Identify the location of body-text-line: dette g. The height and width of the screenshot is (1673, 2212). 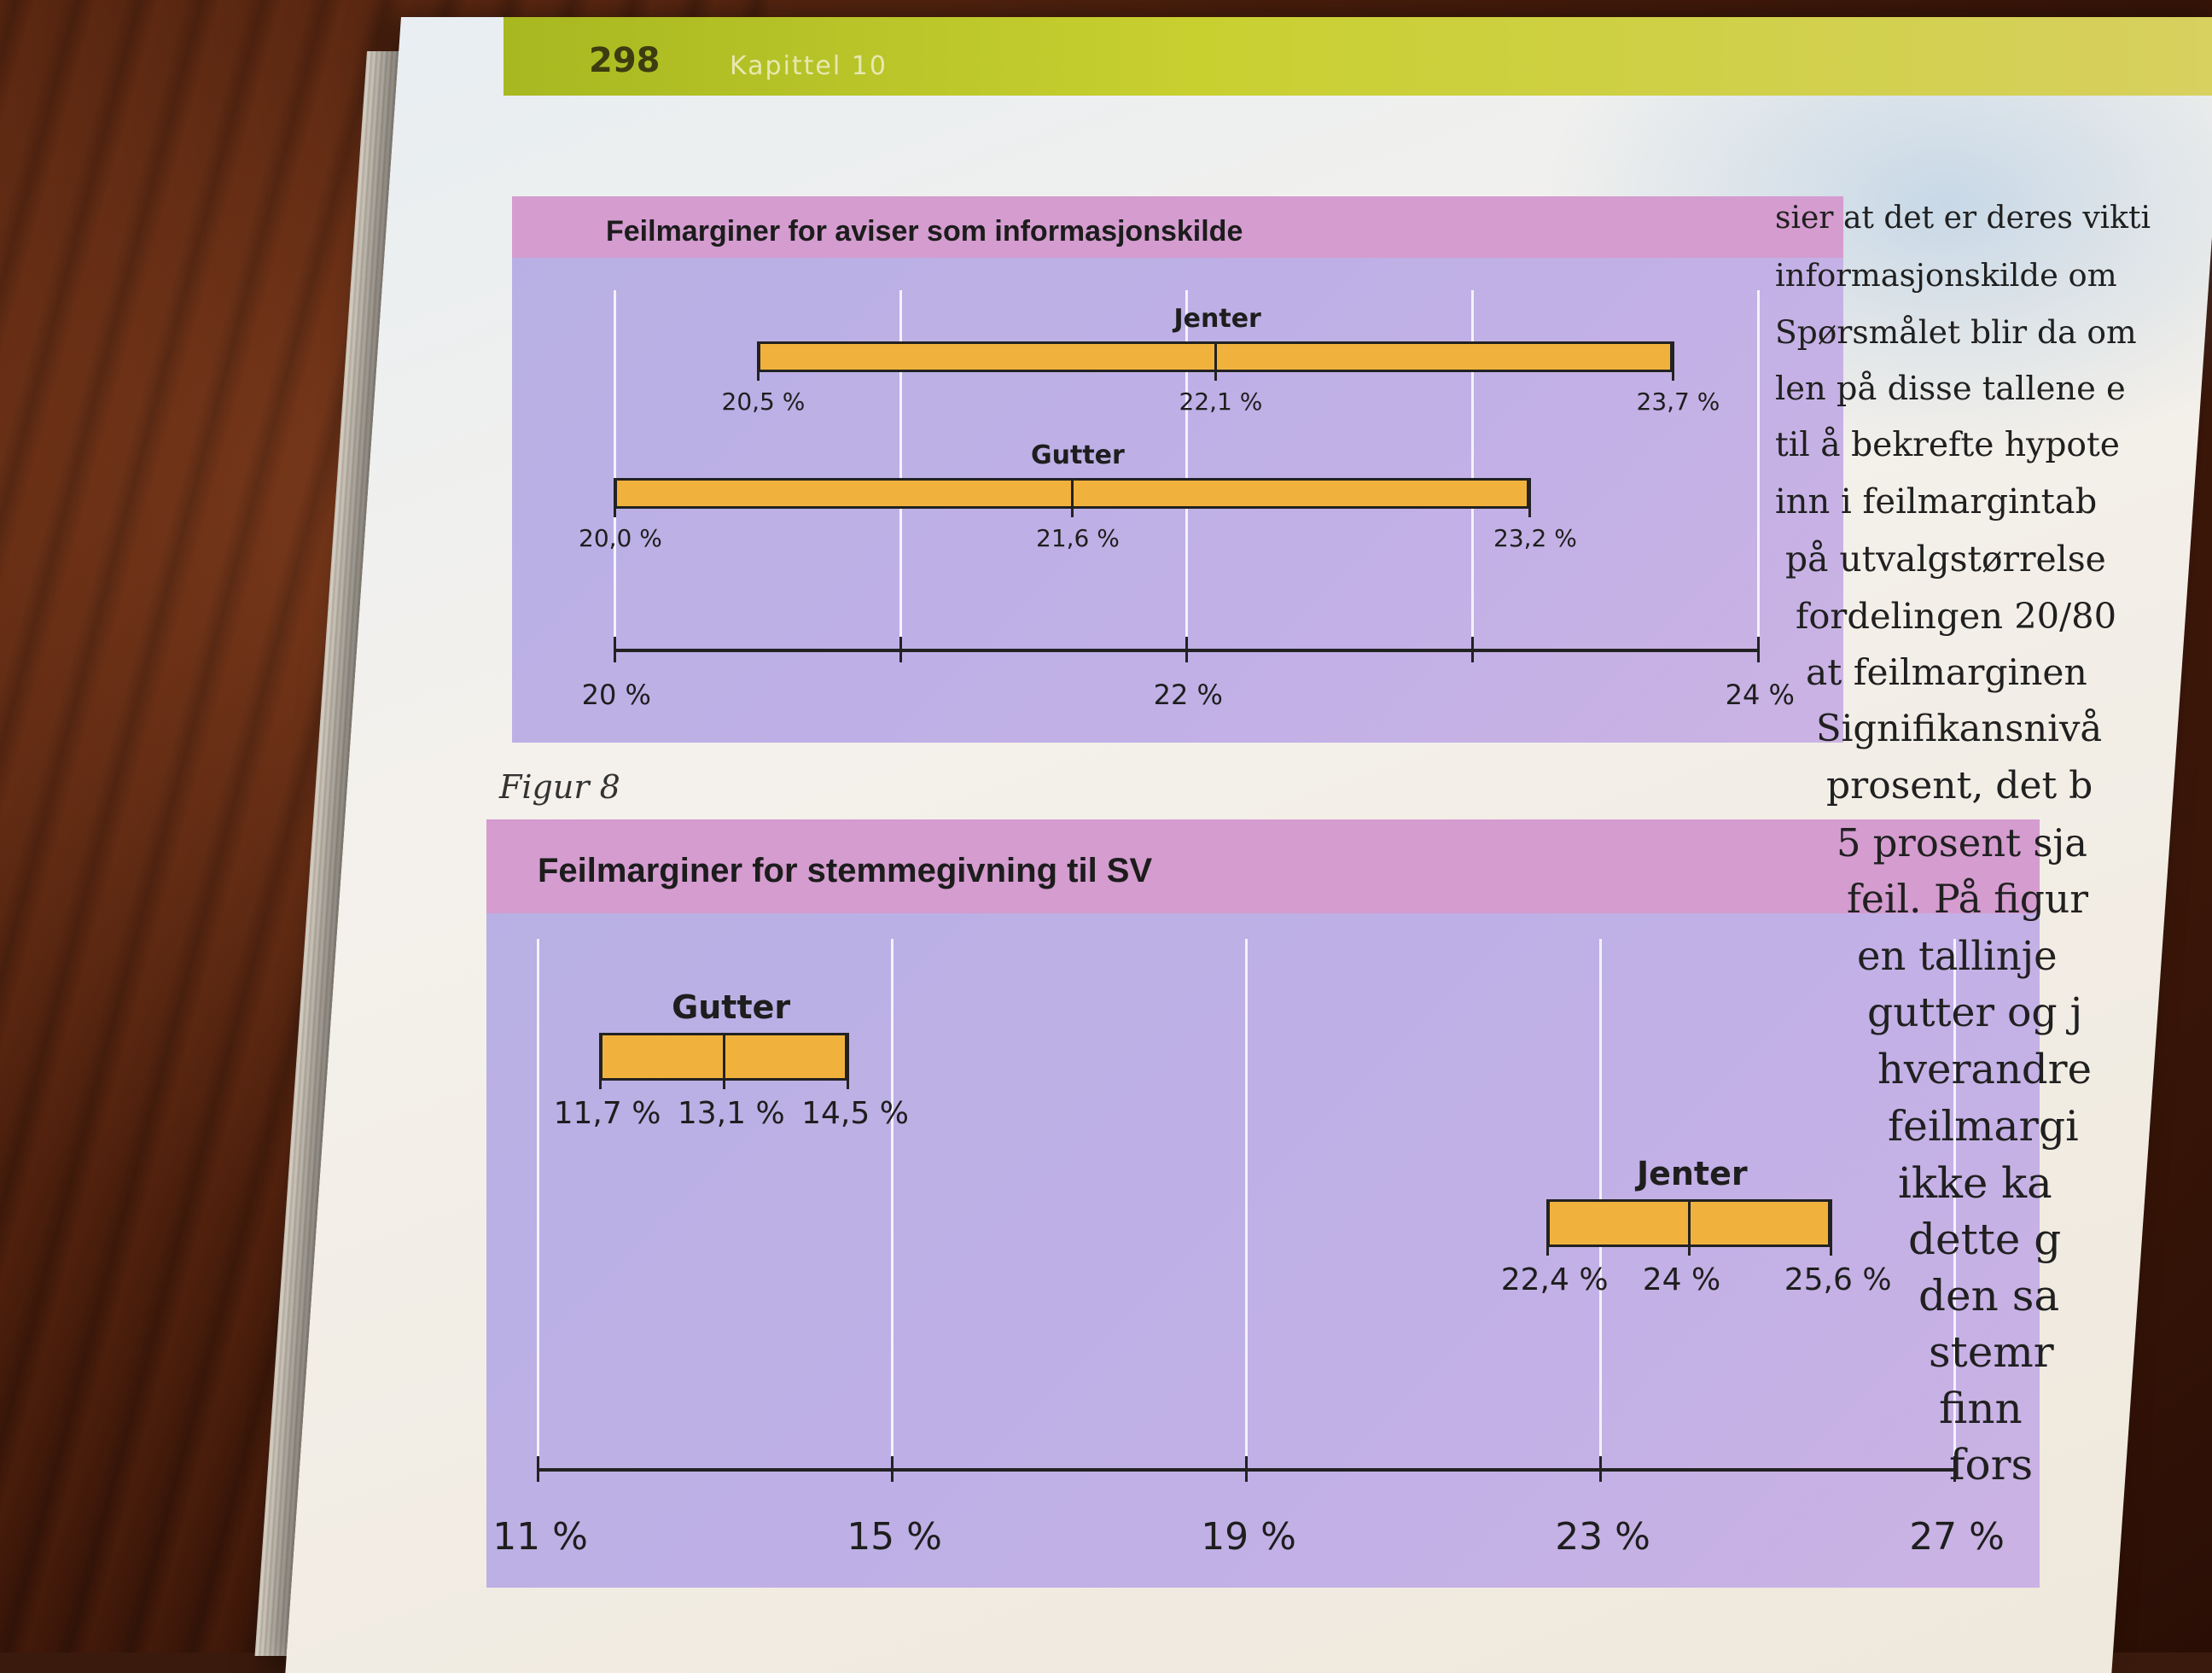
(1985, 1239).